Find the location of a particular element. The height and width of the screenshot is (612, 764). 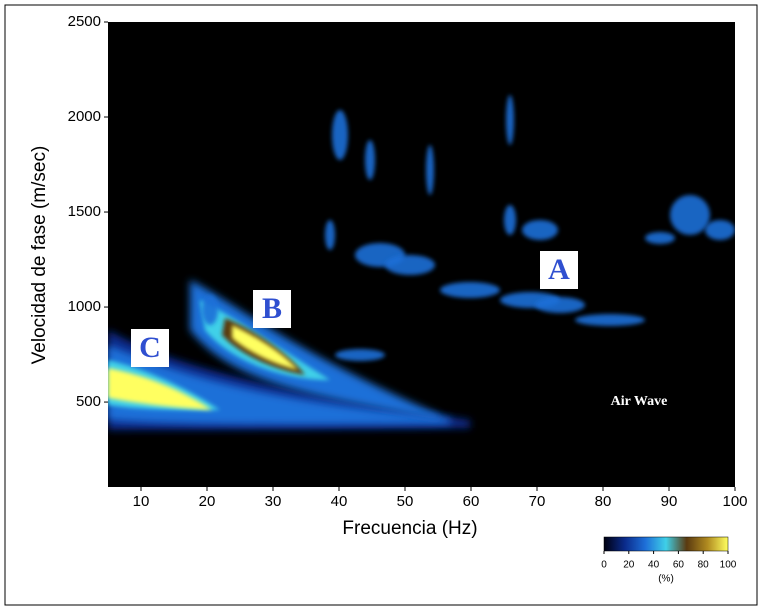

x-axis-title: Frecuencia (Hz) is located at coordinates (409, 528).